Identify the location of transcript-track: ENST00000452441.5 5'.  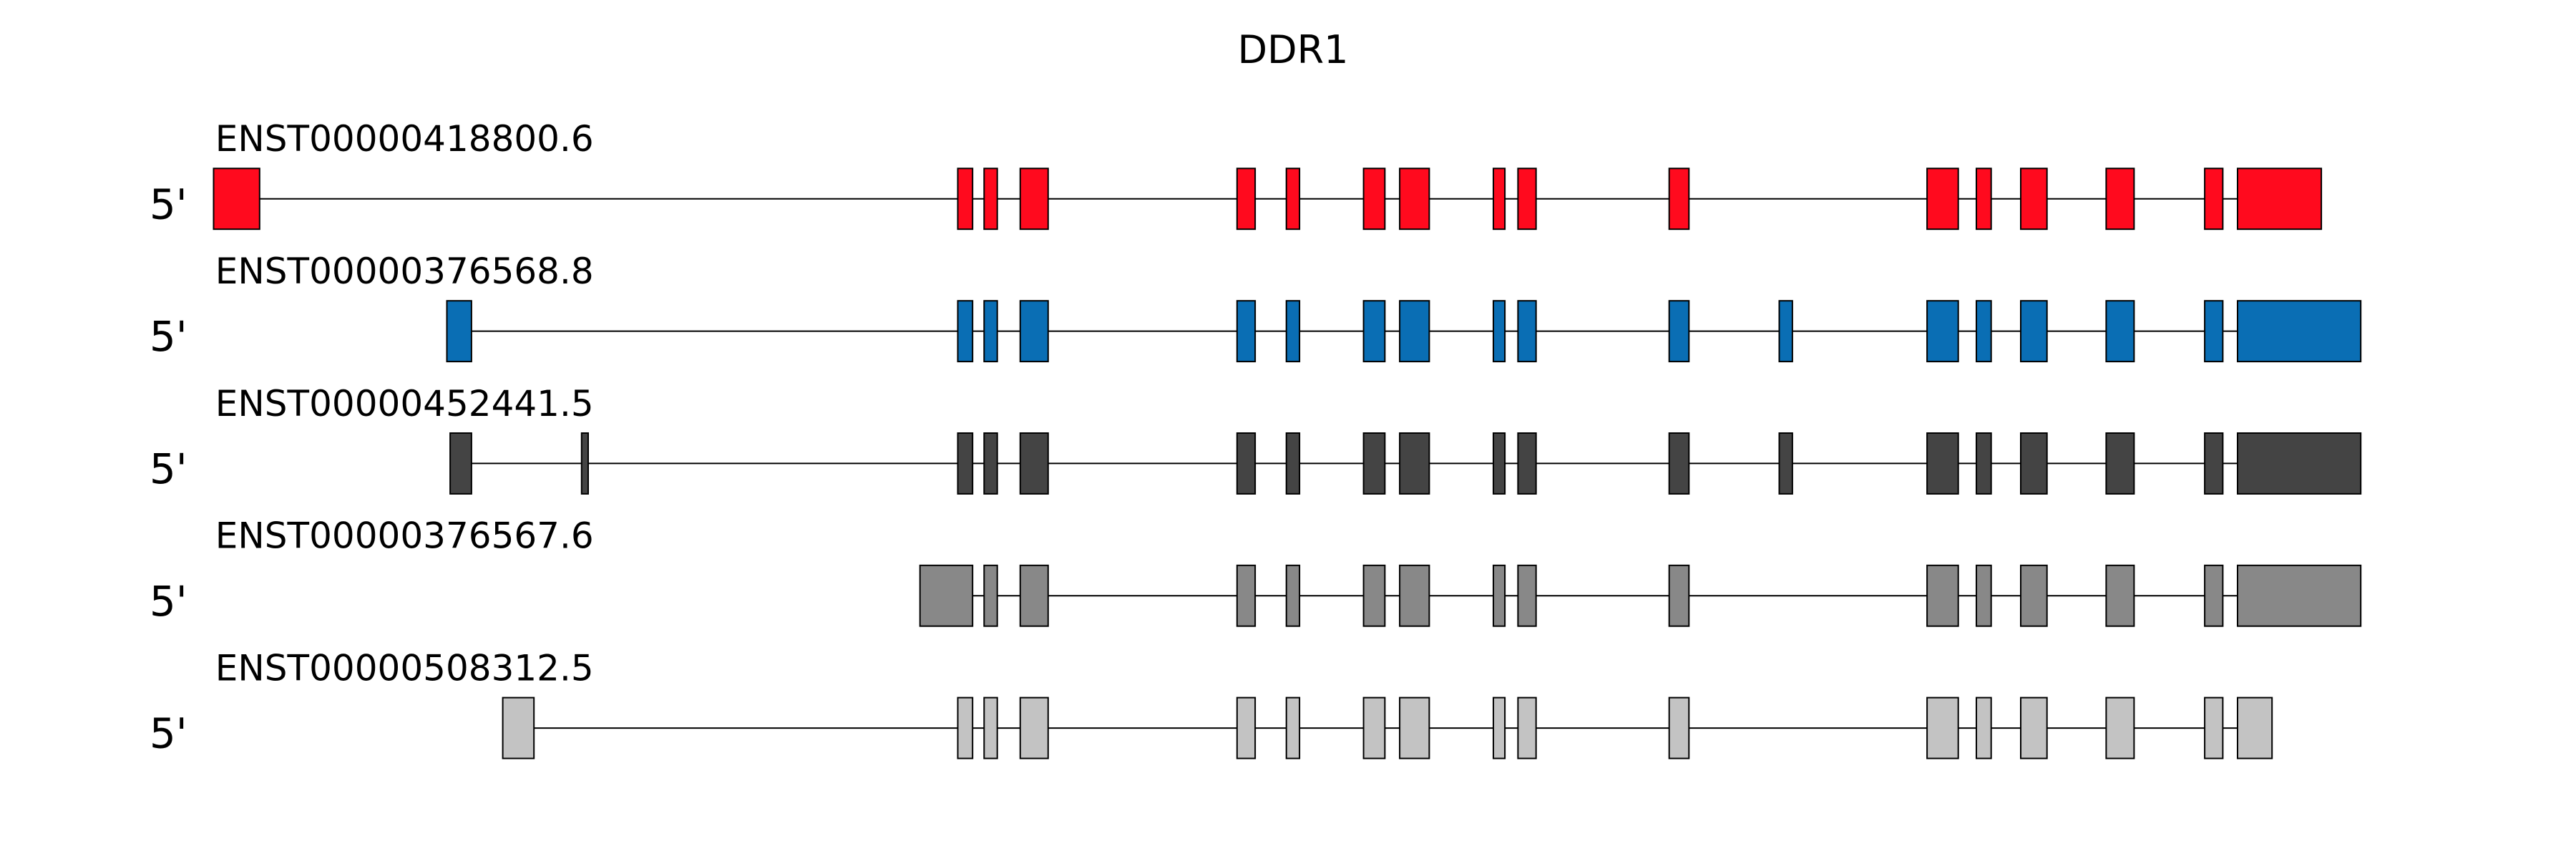
(1256, 439).